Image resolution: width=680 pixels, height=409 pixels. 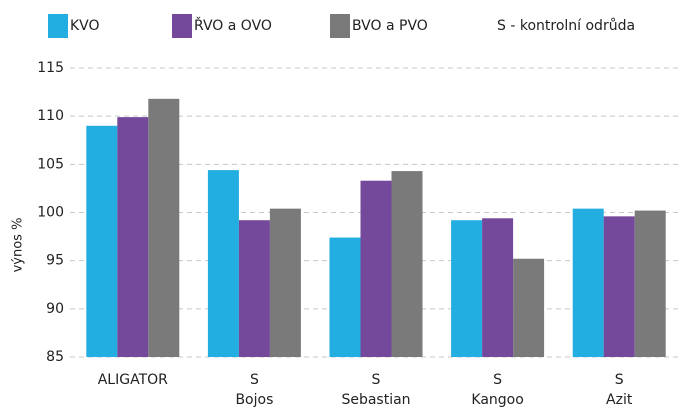 I want to click on y-tick-label: 90, so click(x=55, y=309).